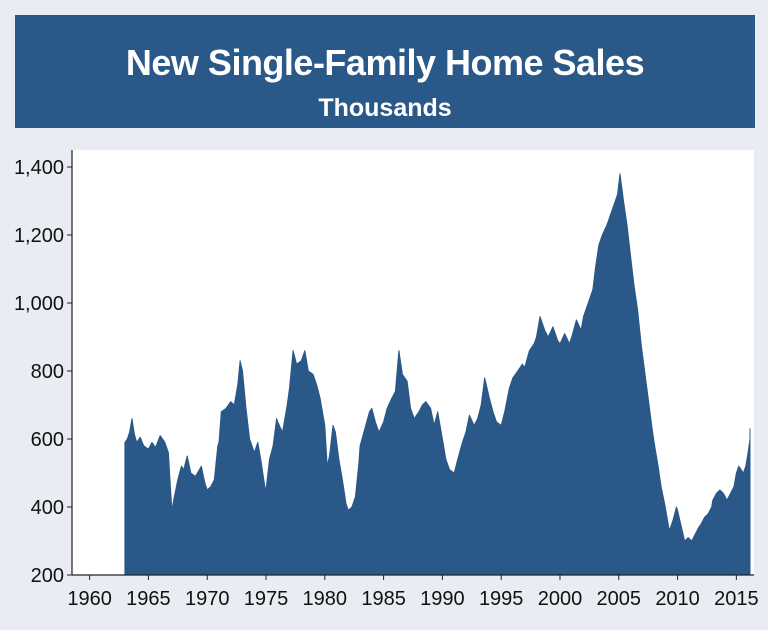 The image size is (768, 630). What do you see at coordinates (619, 599) in the screenshot?
I see `x-tick-label: 2005` at bounding box center [619, 599].